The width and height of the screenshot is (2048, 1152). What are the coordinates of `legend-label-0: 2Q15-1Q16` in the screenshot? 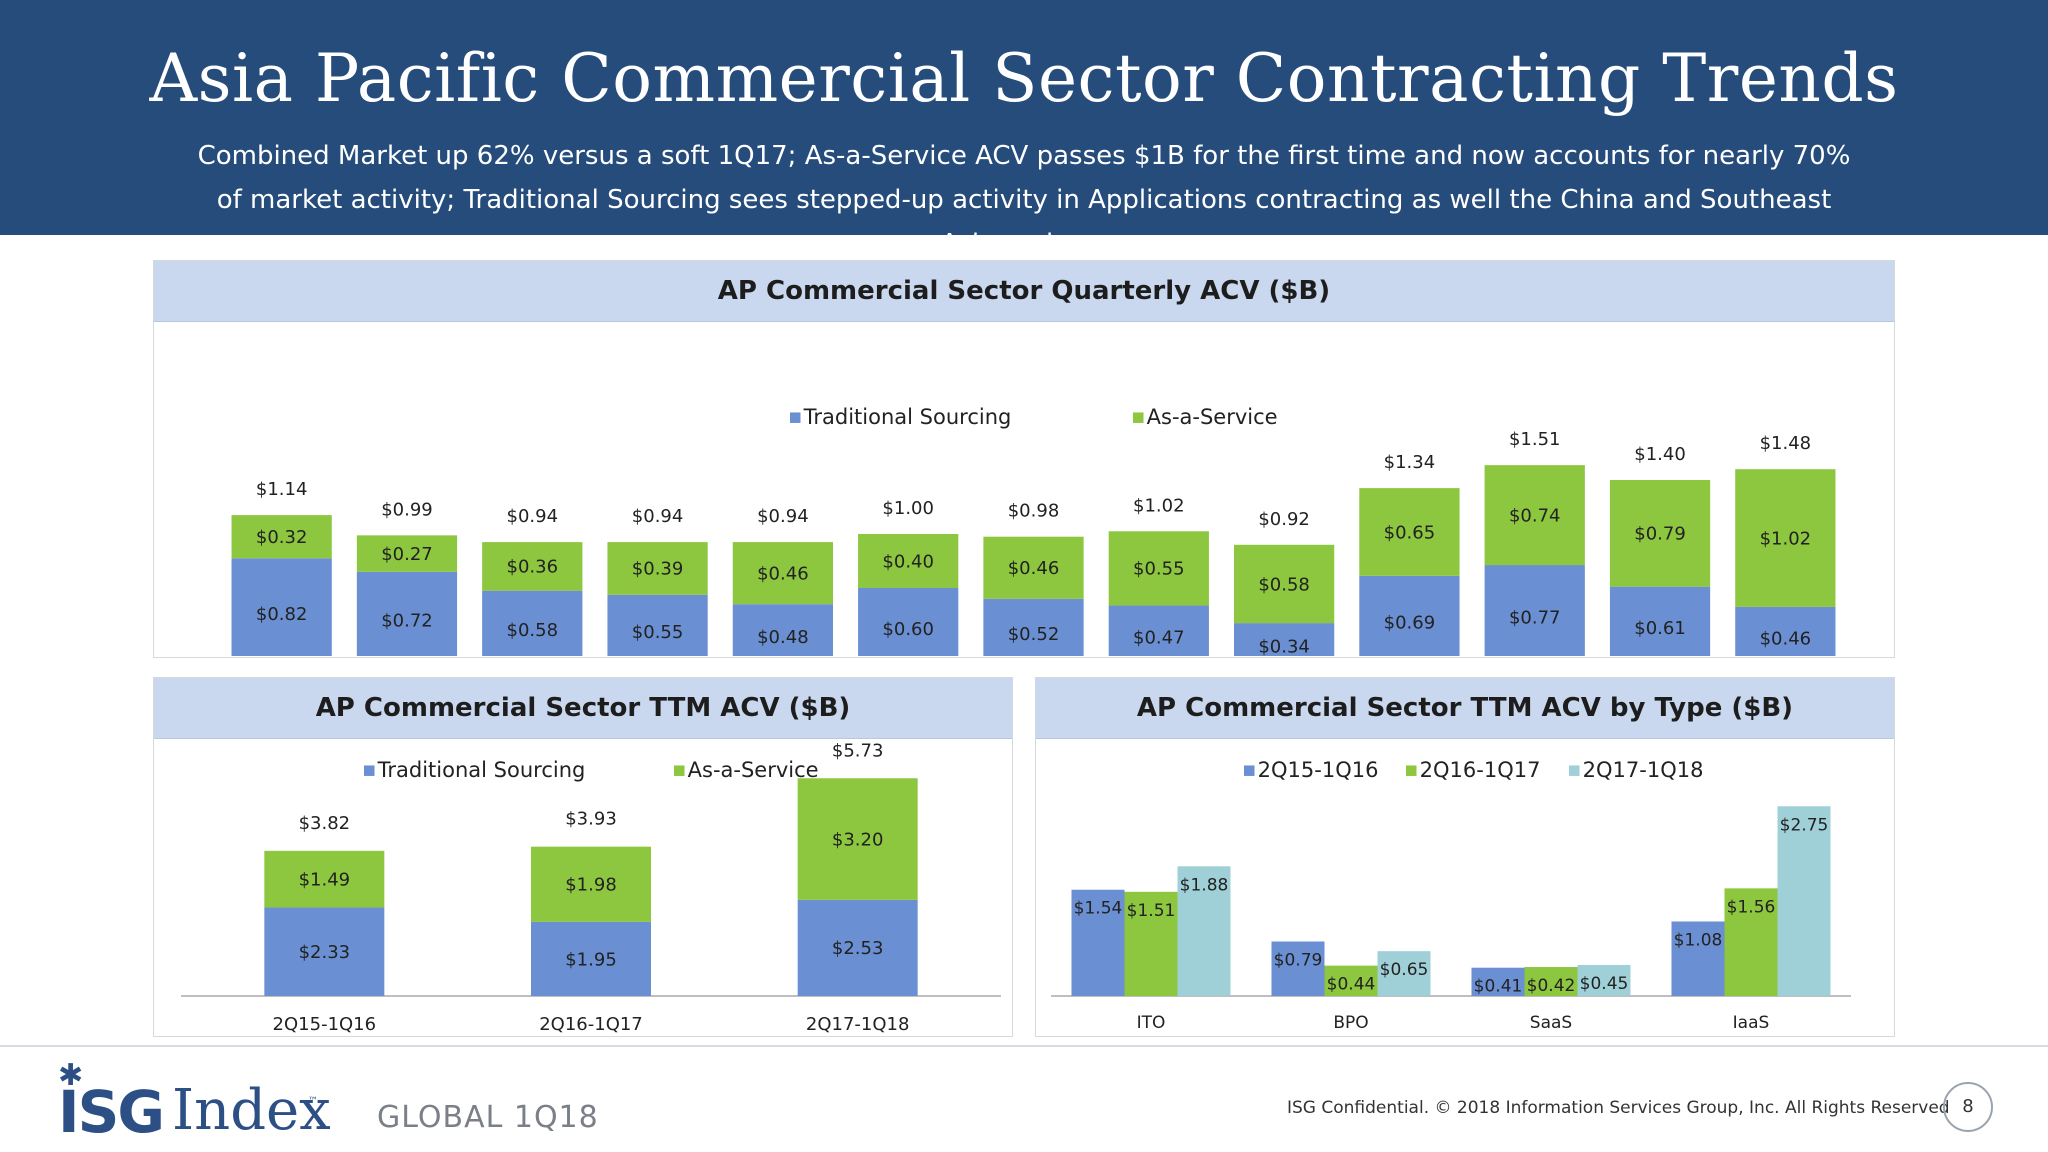 It's located at (1318, 770).